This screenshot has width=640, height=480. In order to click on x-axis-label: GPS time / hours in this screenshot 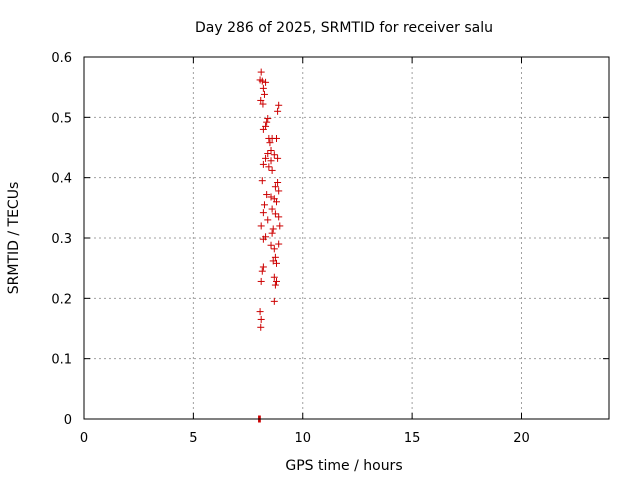, I will do `click(343, 466)`.